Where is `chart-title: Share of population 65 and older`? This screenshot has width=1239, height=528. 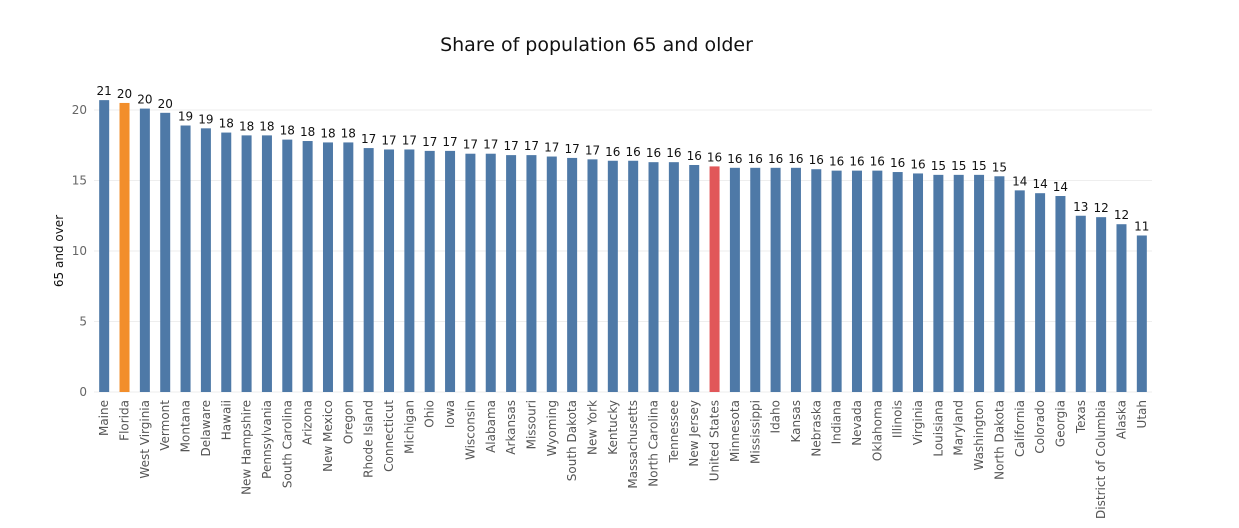 chart-title: Share of population 65 and older is located at coordinates (596, 45).